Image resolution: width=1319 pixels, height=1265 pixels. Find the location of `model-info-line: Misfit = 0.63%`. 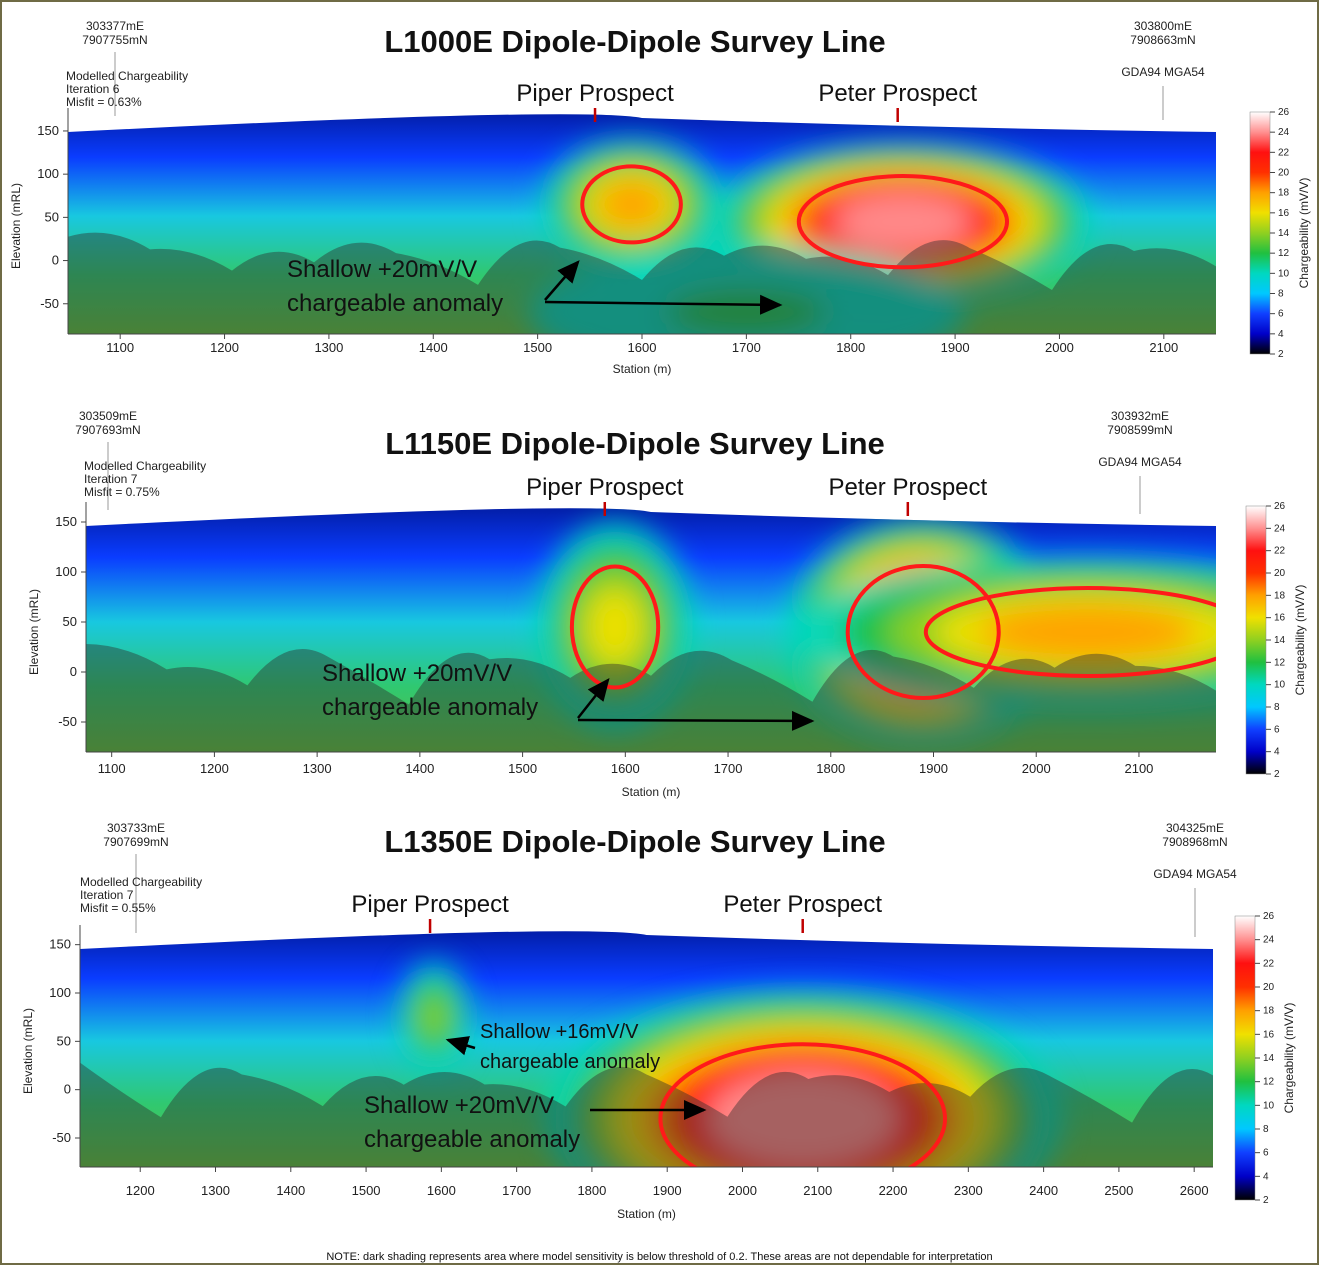

model-info-line: Misfit = 0.63% is located at coordinates (104, 102).